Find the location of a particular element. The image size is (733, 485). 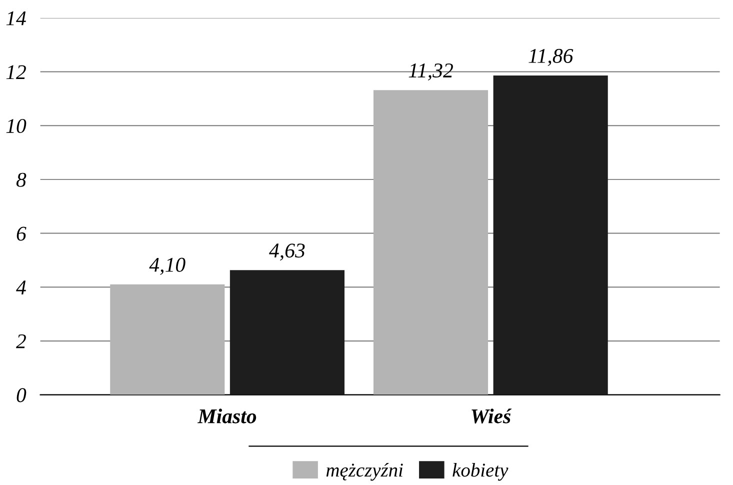

legend-label: mężczyźni is located at coordinates (364, 472).